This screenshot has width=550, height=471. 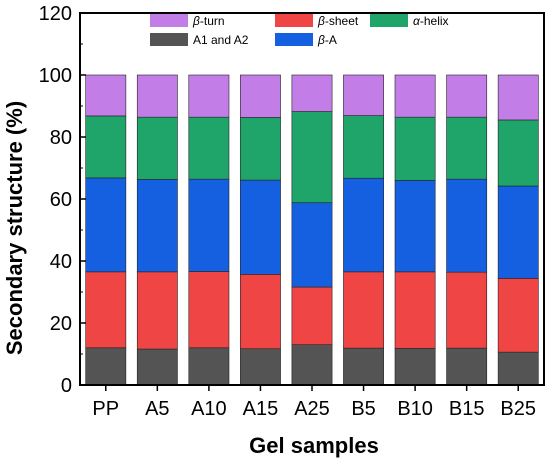 I want to click on legend-label: β-A, so click(x=327, y=40).